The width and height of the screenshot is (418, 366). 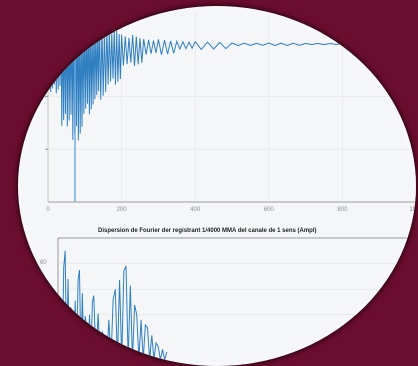 What do you see at coordinates (269, 210) in the screenshot?
I see `chart-top-x-tick-label: 600` at bounding box center [269, 210].